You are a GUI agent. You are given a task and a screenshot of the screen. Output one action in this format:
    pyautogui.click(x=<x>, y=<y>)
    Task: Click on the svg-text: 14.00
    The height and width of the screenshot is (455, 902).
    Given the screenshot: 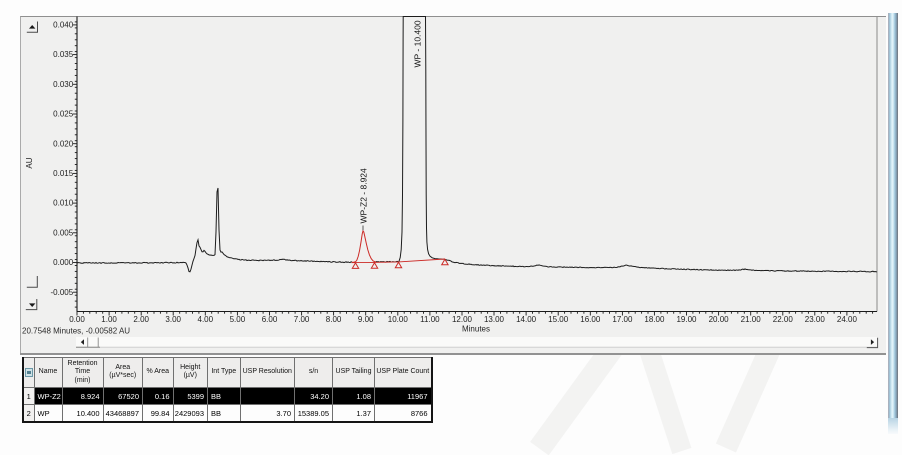 What is the action you would take?
    pyautogui.click(x=526, y=319)
    